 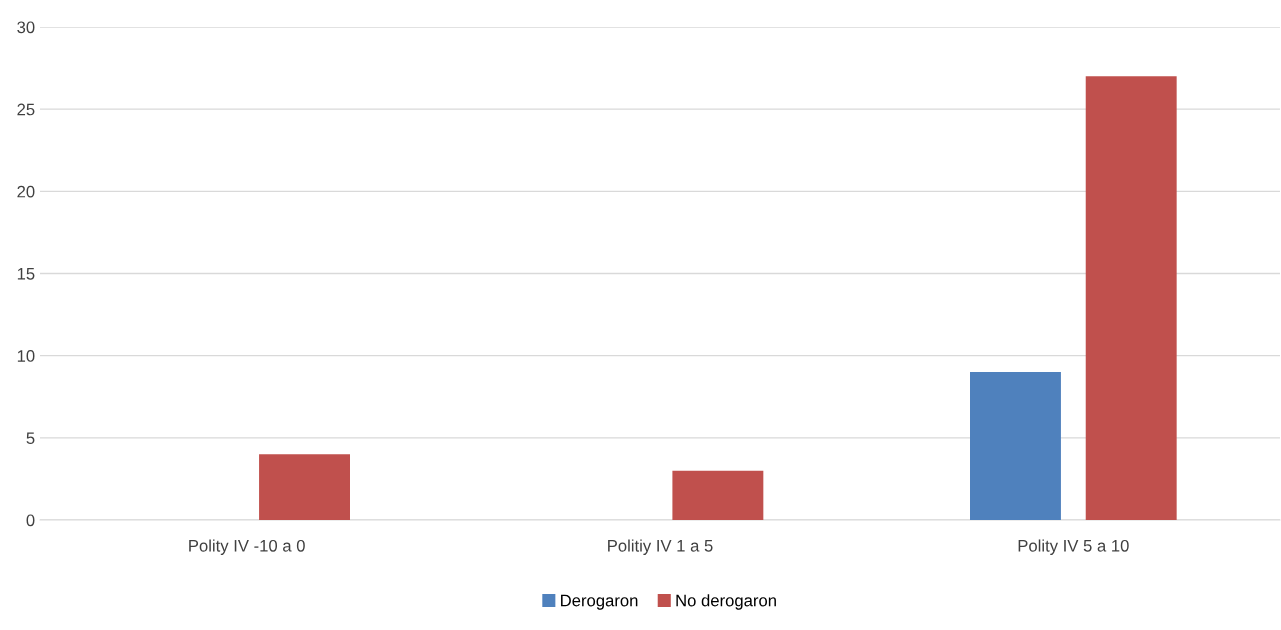 What do you see at coordinates (26, 356) in the screenshot?
I see `y-tick-label: 10` at bounding box center [26, 356].